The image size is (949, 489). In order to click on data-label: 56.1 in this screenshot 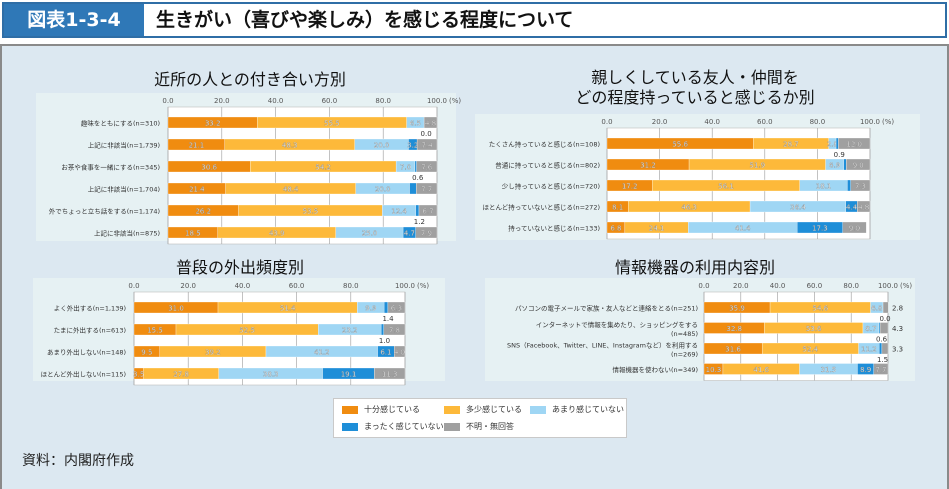, I will do `click(726, 187)`.